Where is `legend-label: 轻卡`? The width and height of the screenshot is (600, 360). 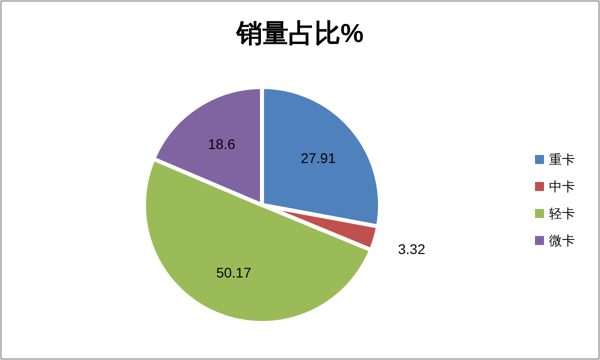 legend-label: 轻卡 is located at coordinates (562, 213).